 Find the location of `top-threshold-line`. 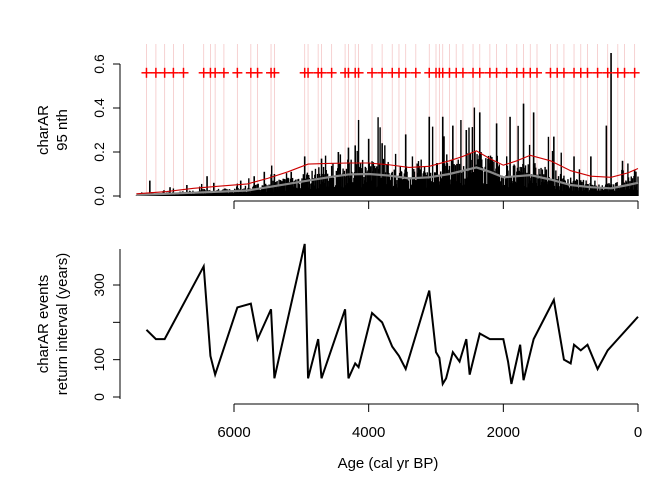

top-threshold-line is located at coordinates (387, 172).